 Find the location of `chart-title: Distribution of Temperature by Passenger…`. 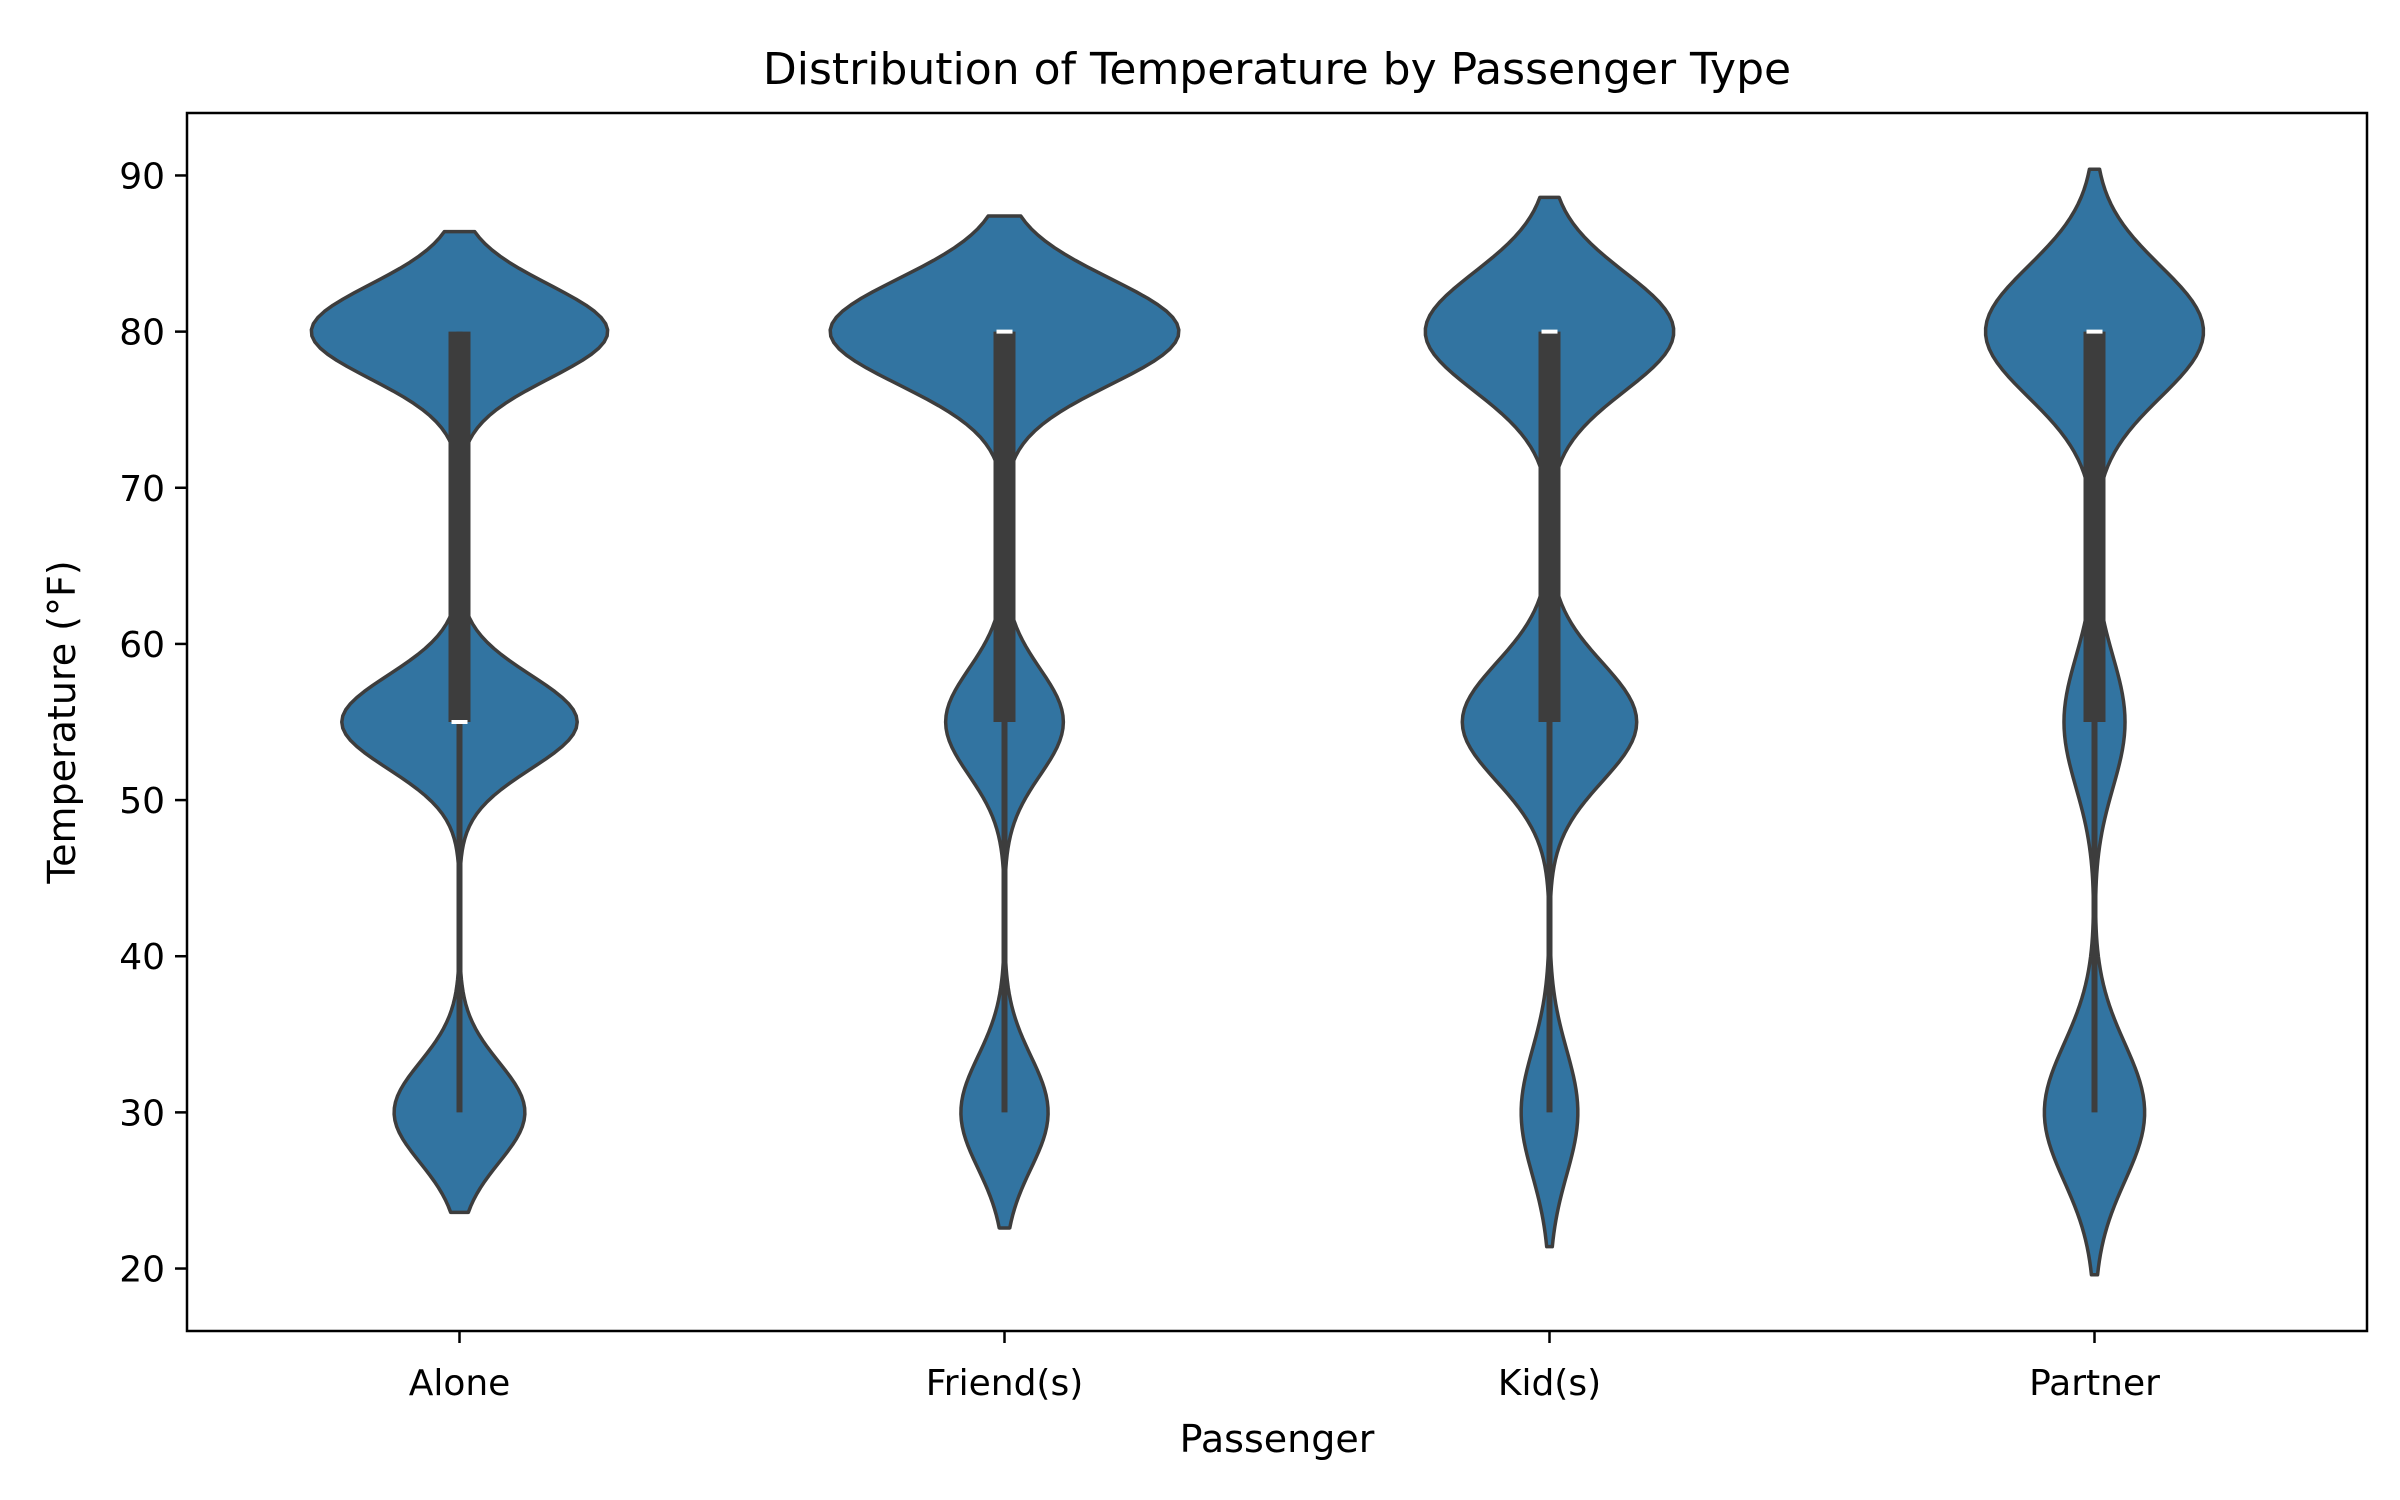

chart-title: Distribution of Temperature by Passenger… is located at coordinates (1277, 69).